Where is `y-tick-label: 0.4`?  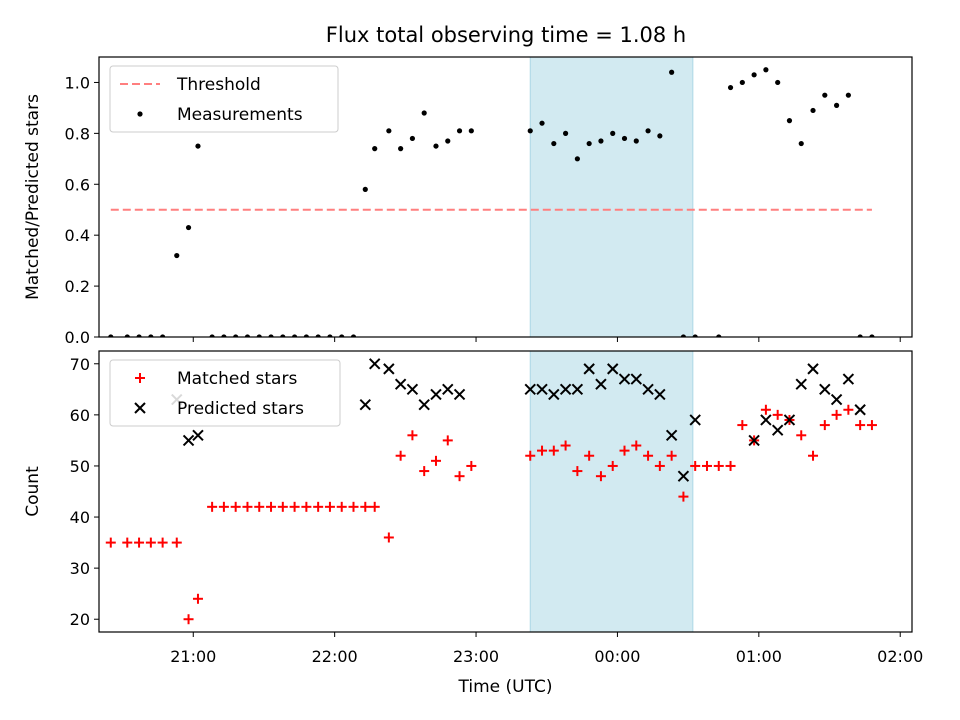 y-tick-label: 0.4 is located at coordinates (77, 235).